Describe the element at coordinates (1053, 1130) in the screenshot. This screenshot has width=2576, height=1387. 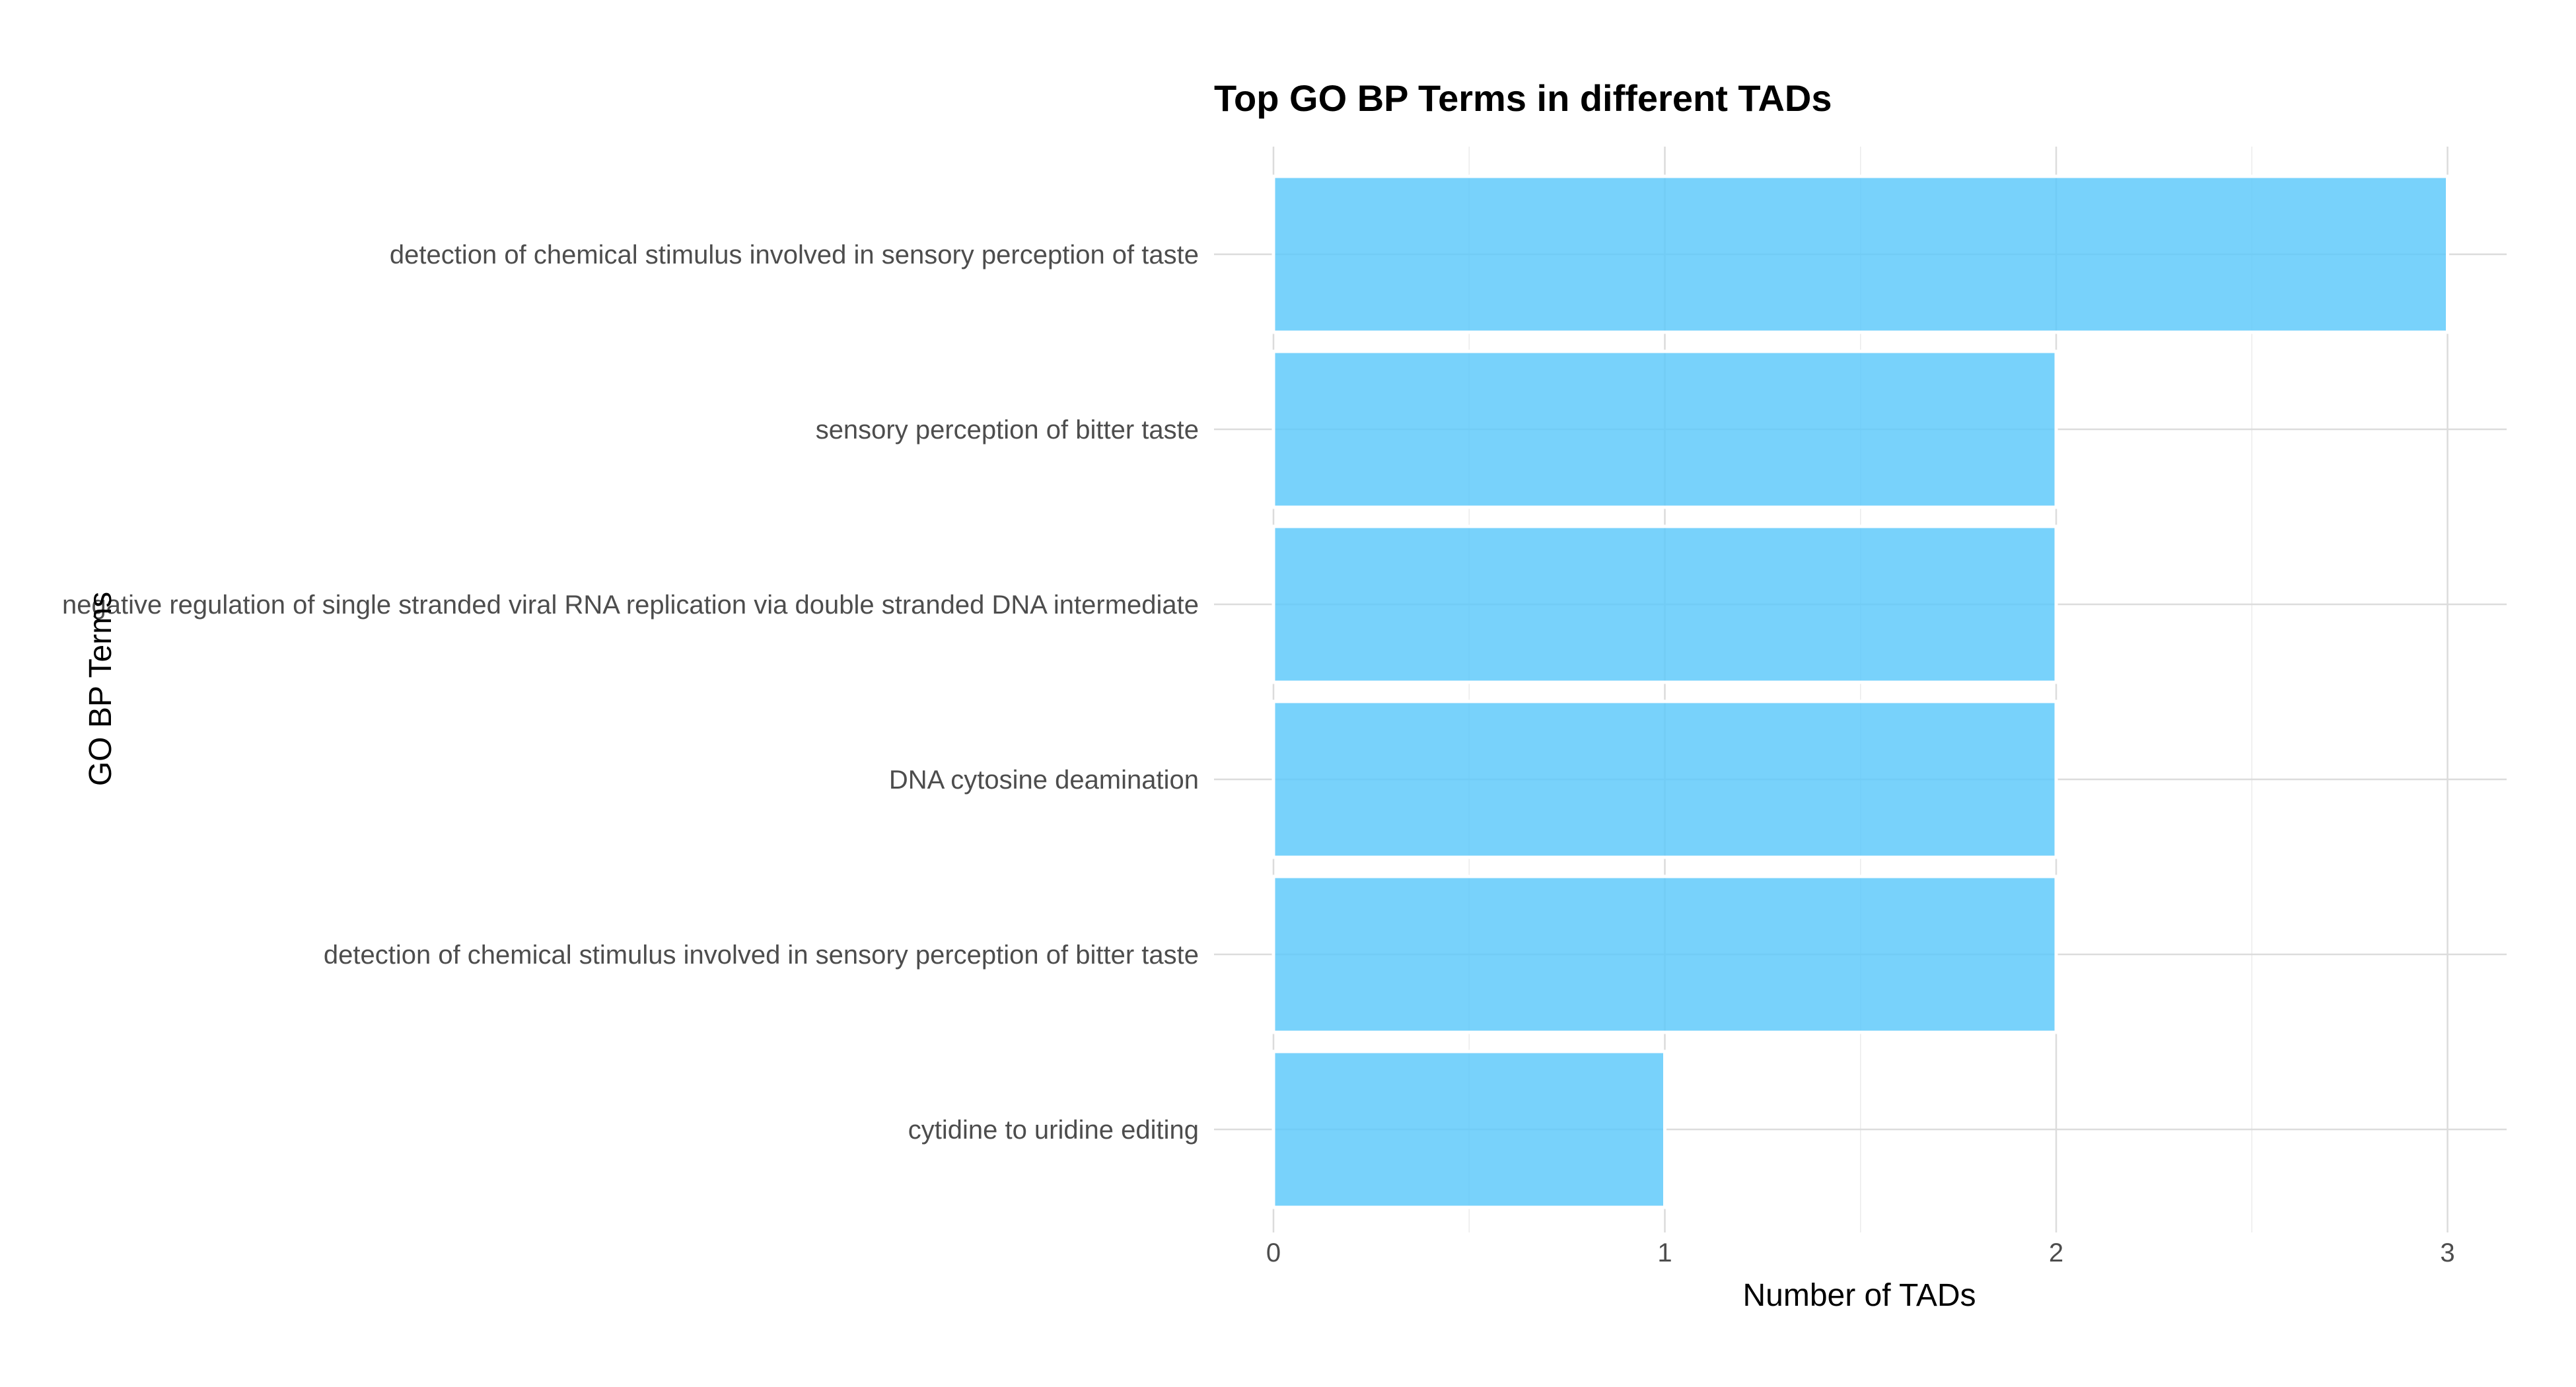
I see `y-tick-label: cytidine to uridine editing` at that location.